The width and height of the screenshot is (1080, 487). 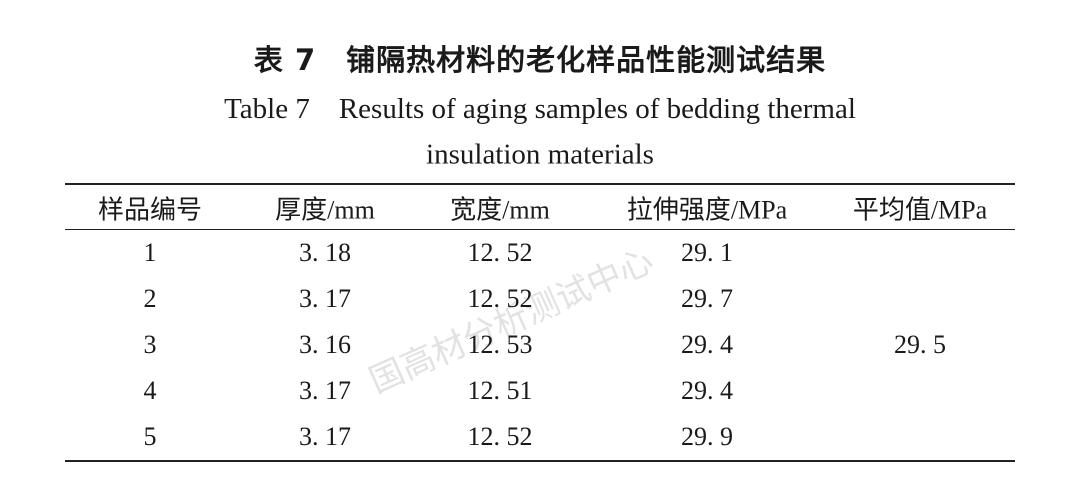 What do you see at coordinates (150, 210) in the screenshot?
I see `column-header: 样品编号` at bounding box center [150, 210].